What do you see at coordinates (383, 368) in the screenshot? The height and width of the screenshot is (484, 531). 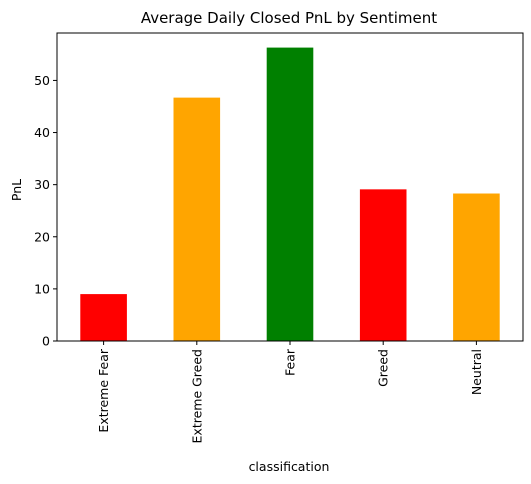 I see `x-tick-label: Greed` at bounding box center [383, 368].